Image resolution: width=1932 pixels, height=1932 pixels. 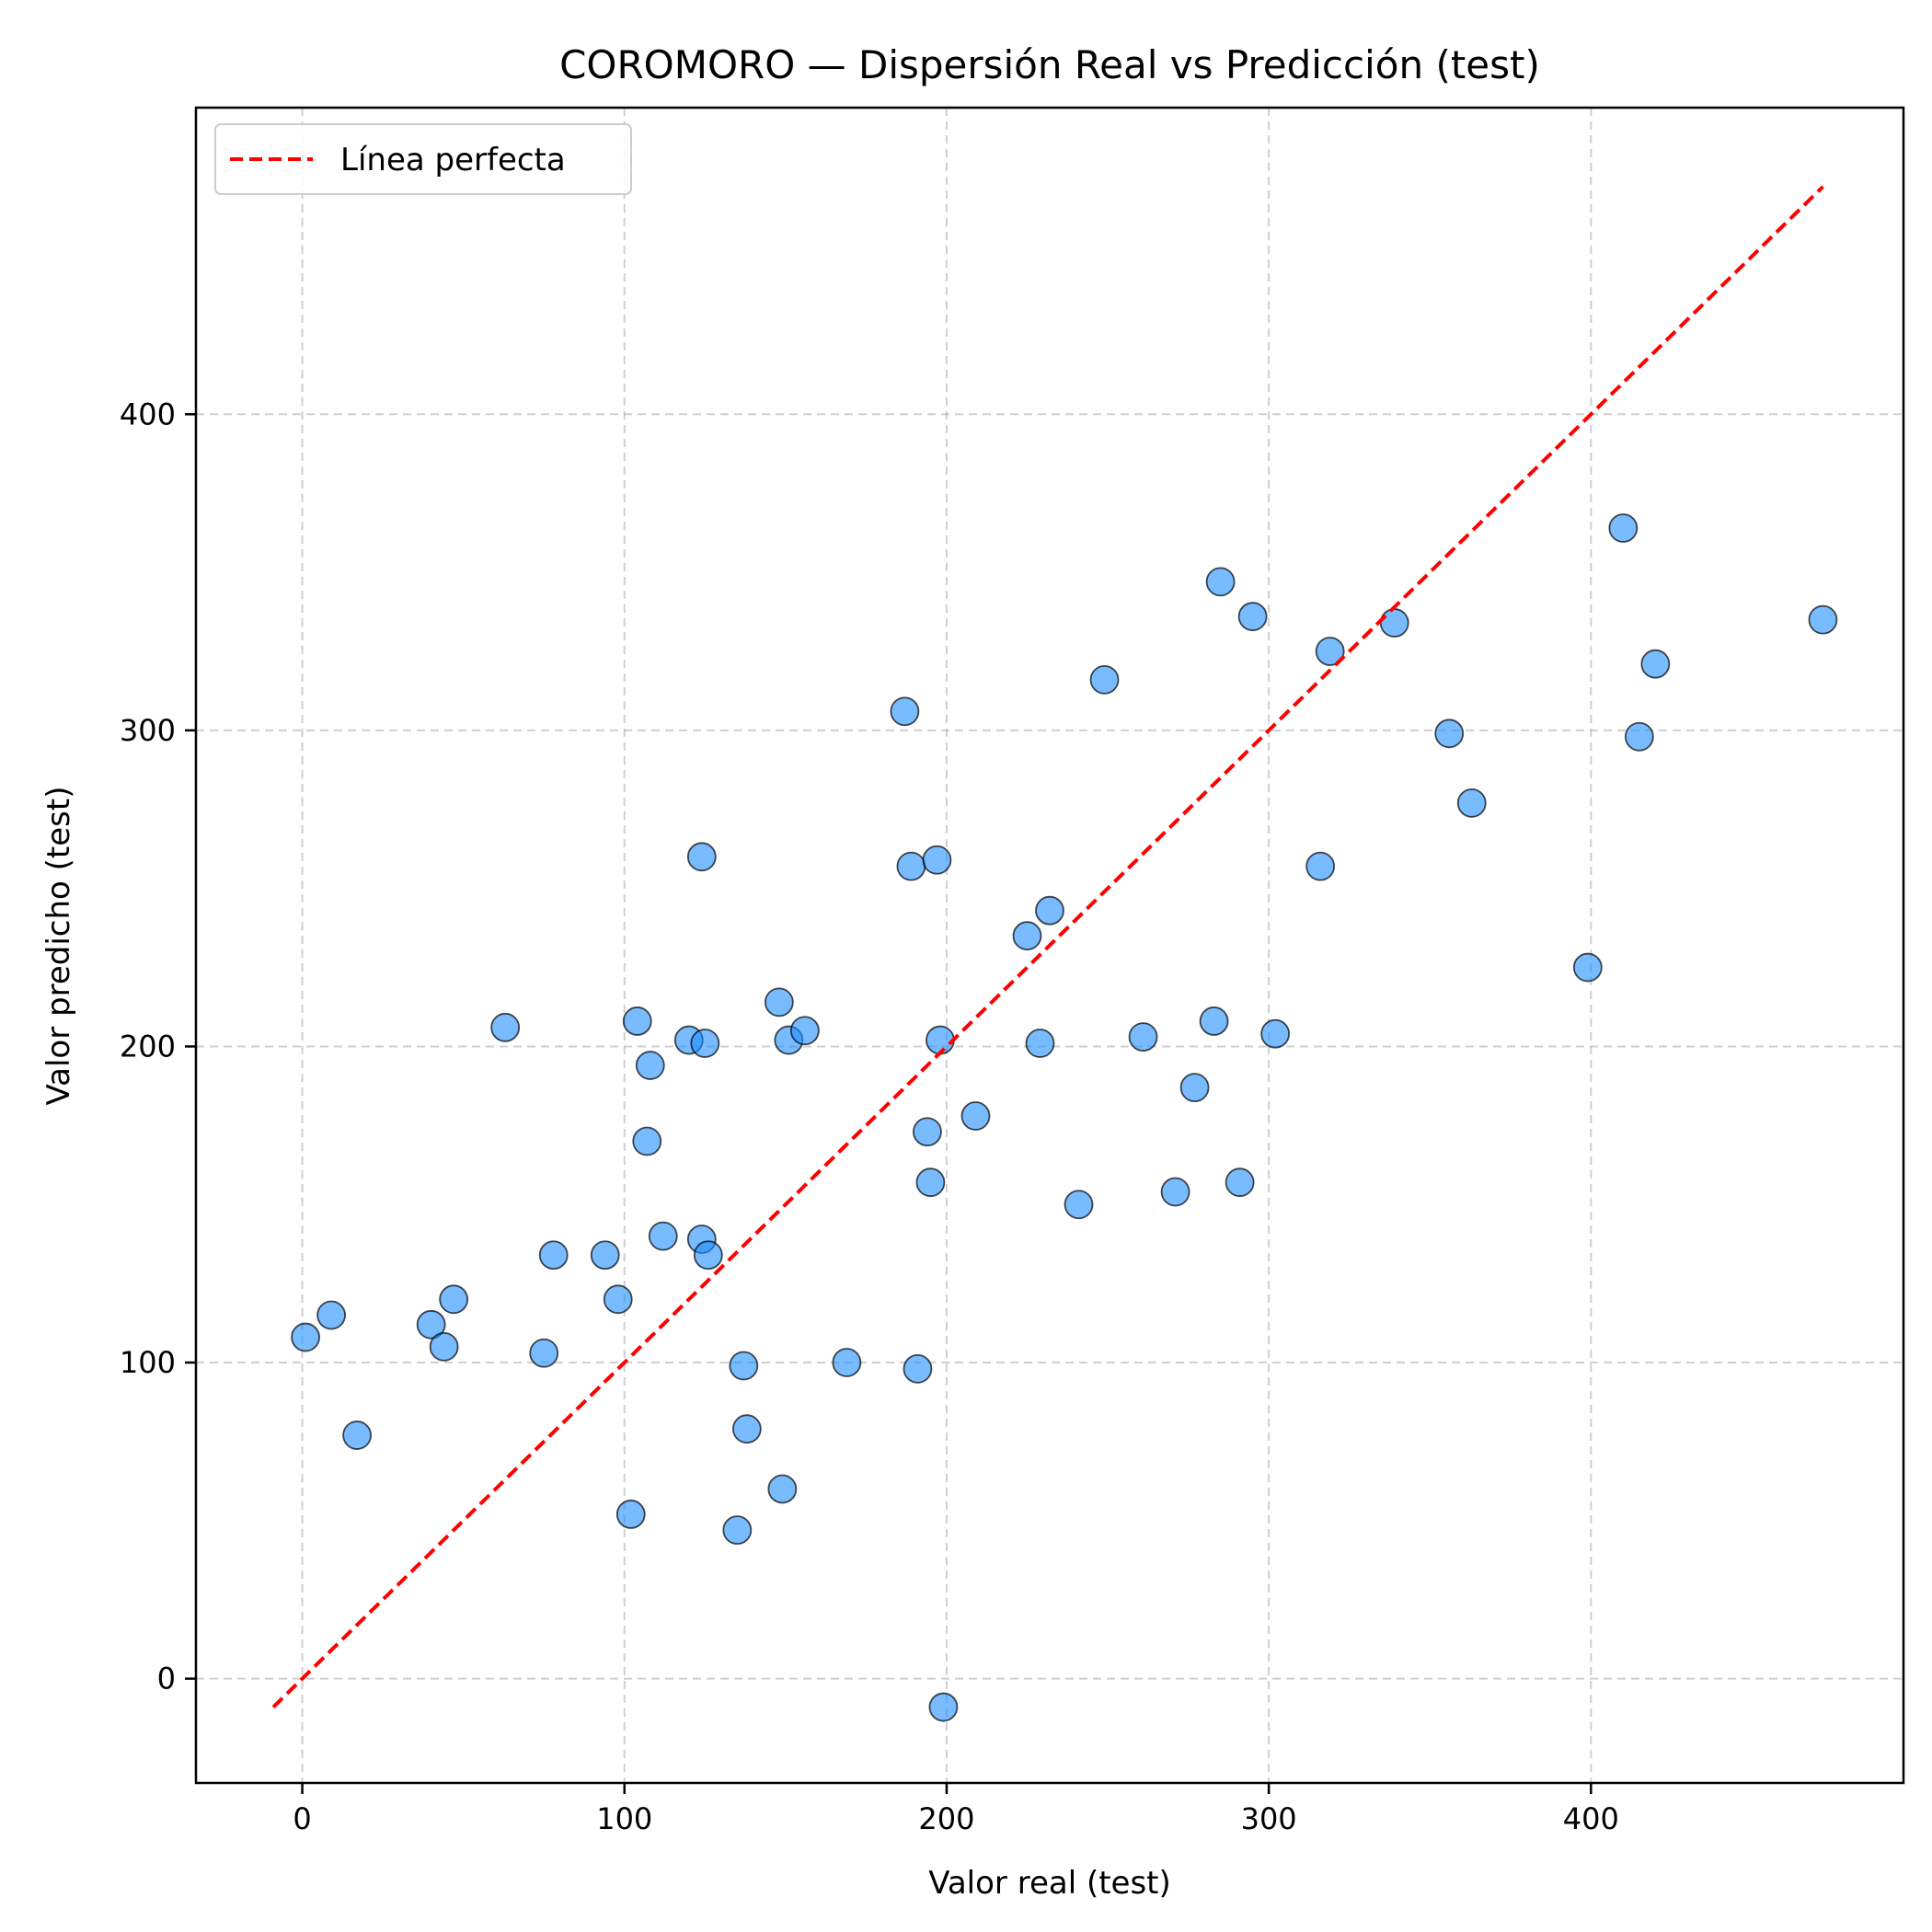 I want to click on y-axis-ticks: 0 100 200 300 400, so click(x=158, y=1046).